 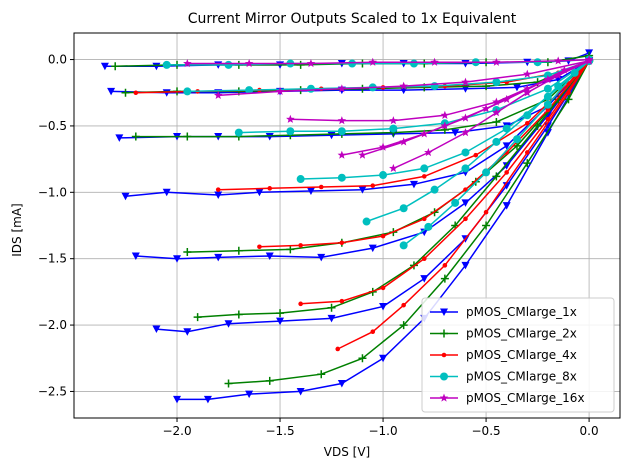 What do you see at coordinates (521, 355) in the screenshot?
I see `legend-label: pMOS_CMlarge_4x` at bounding box center [521, 355].